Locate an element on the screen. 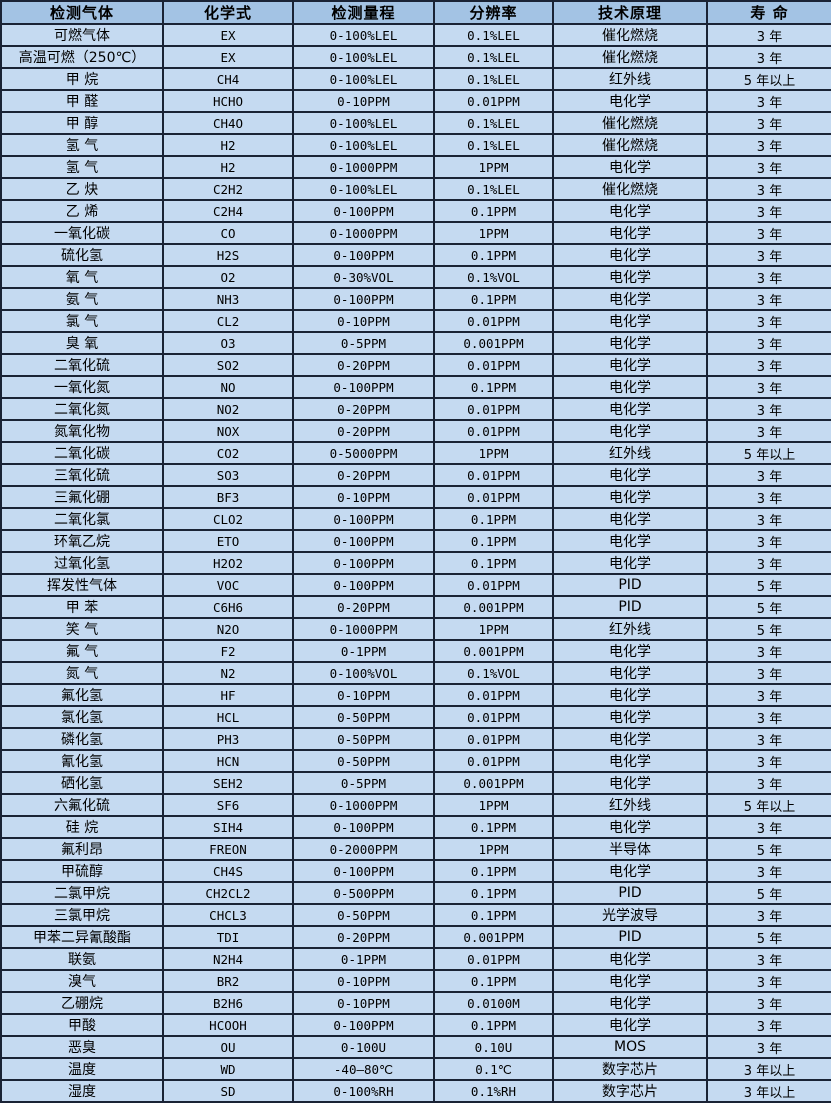 The image size is (831, 1103). resolution-cell: 0.1℃ is located at coordinates (493, 1069).